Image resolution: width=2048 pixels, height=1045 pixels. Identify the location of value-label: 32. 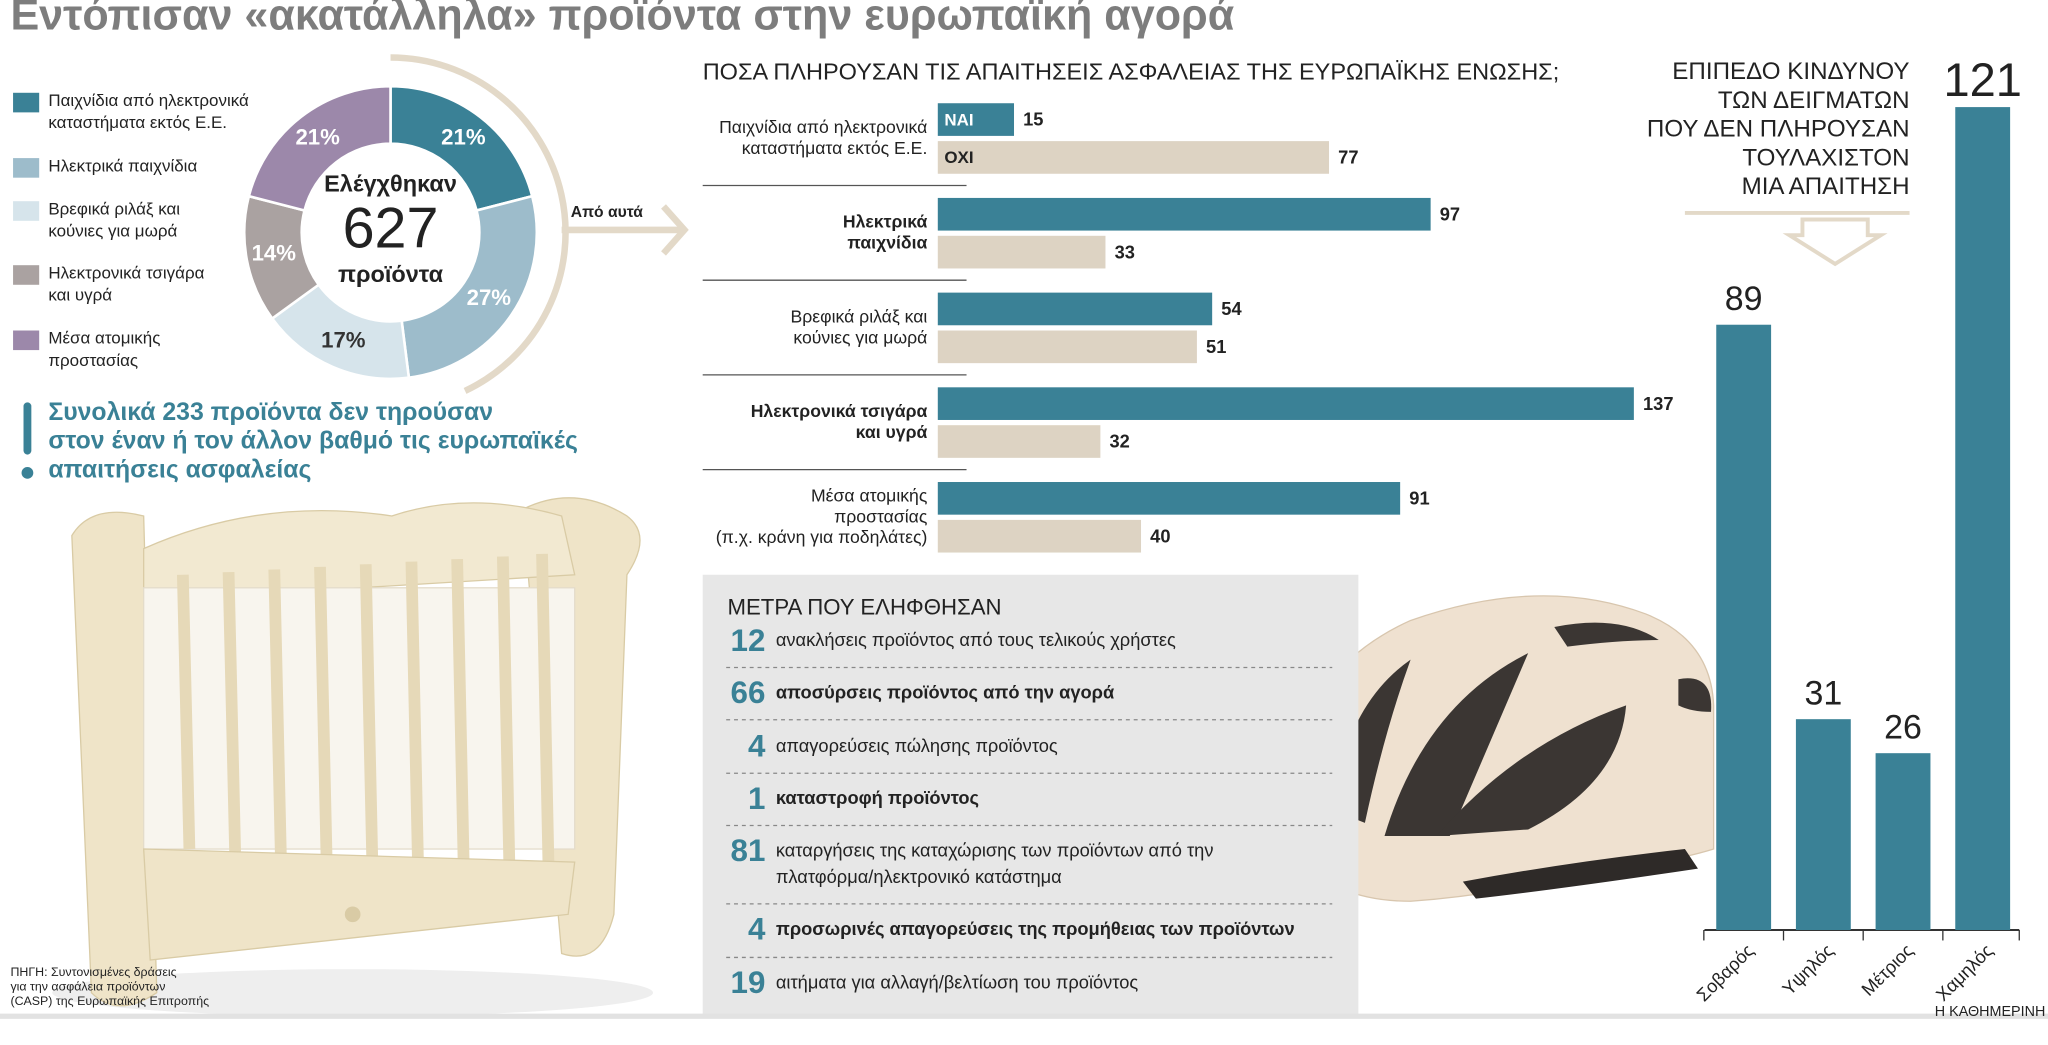
(1120, 441).